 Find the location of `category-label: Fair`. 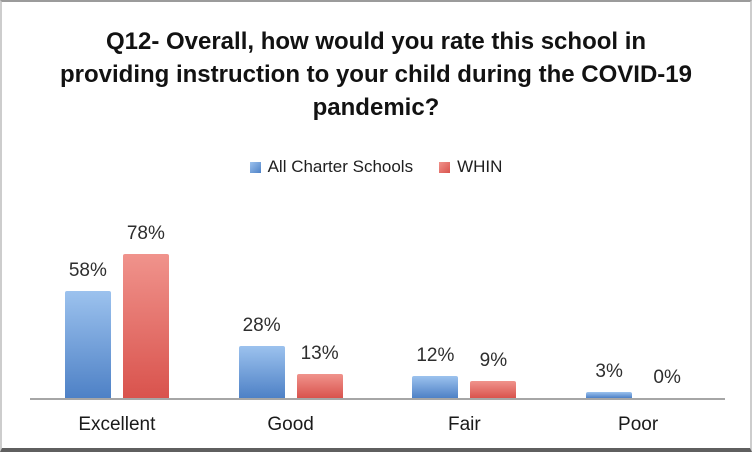

category-label: Fair is located at coordinates (464, 424).